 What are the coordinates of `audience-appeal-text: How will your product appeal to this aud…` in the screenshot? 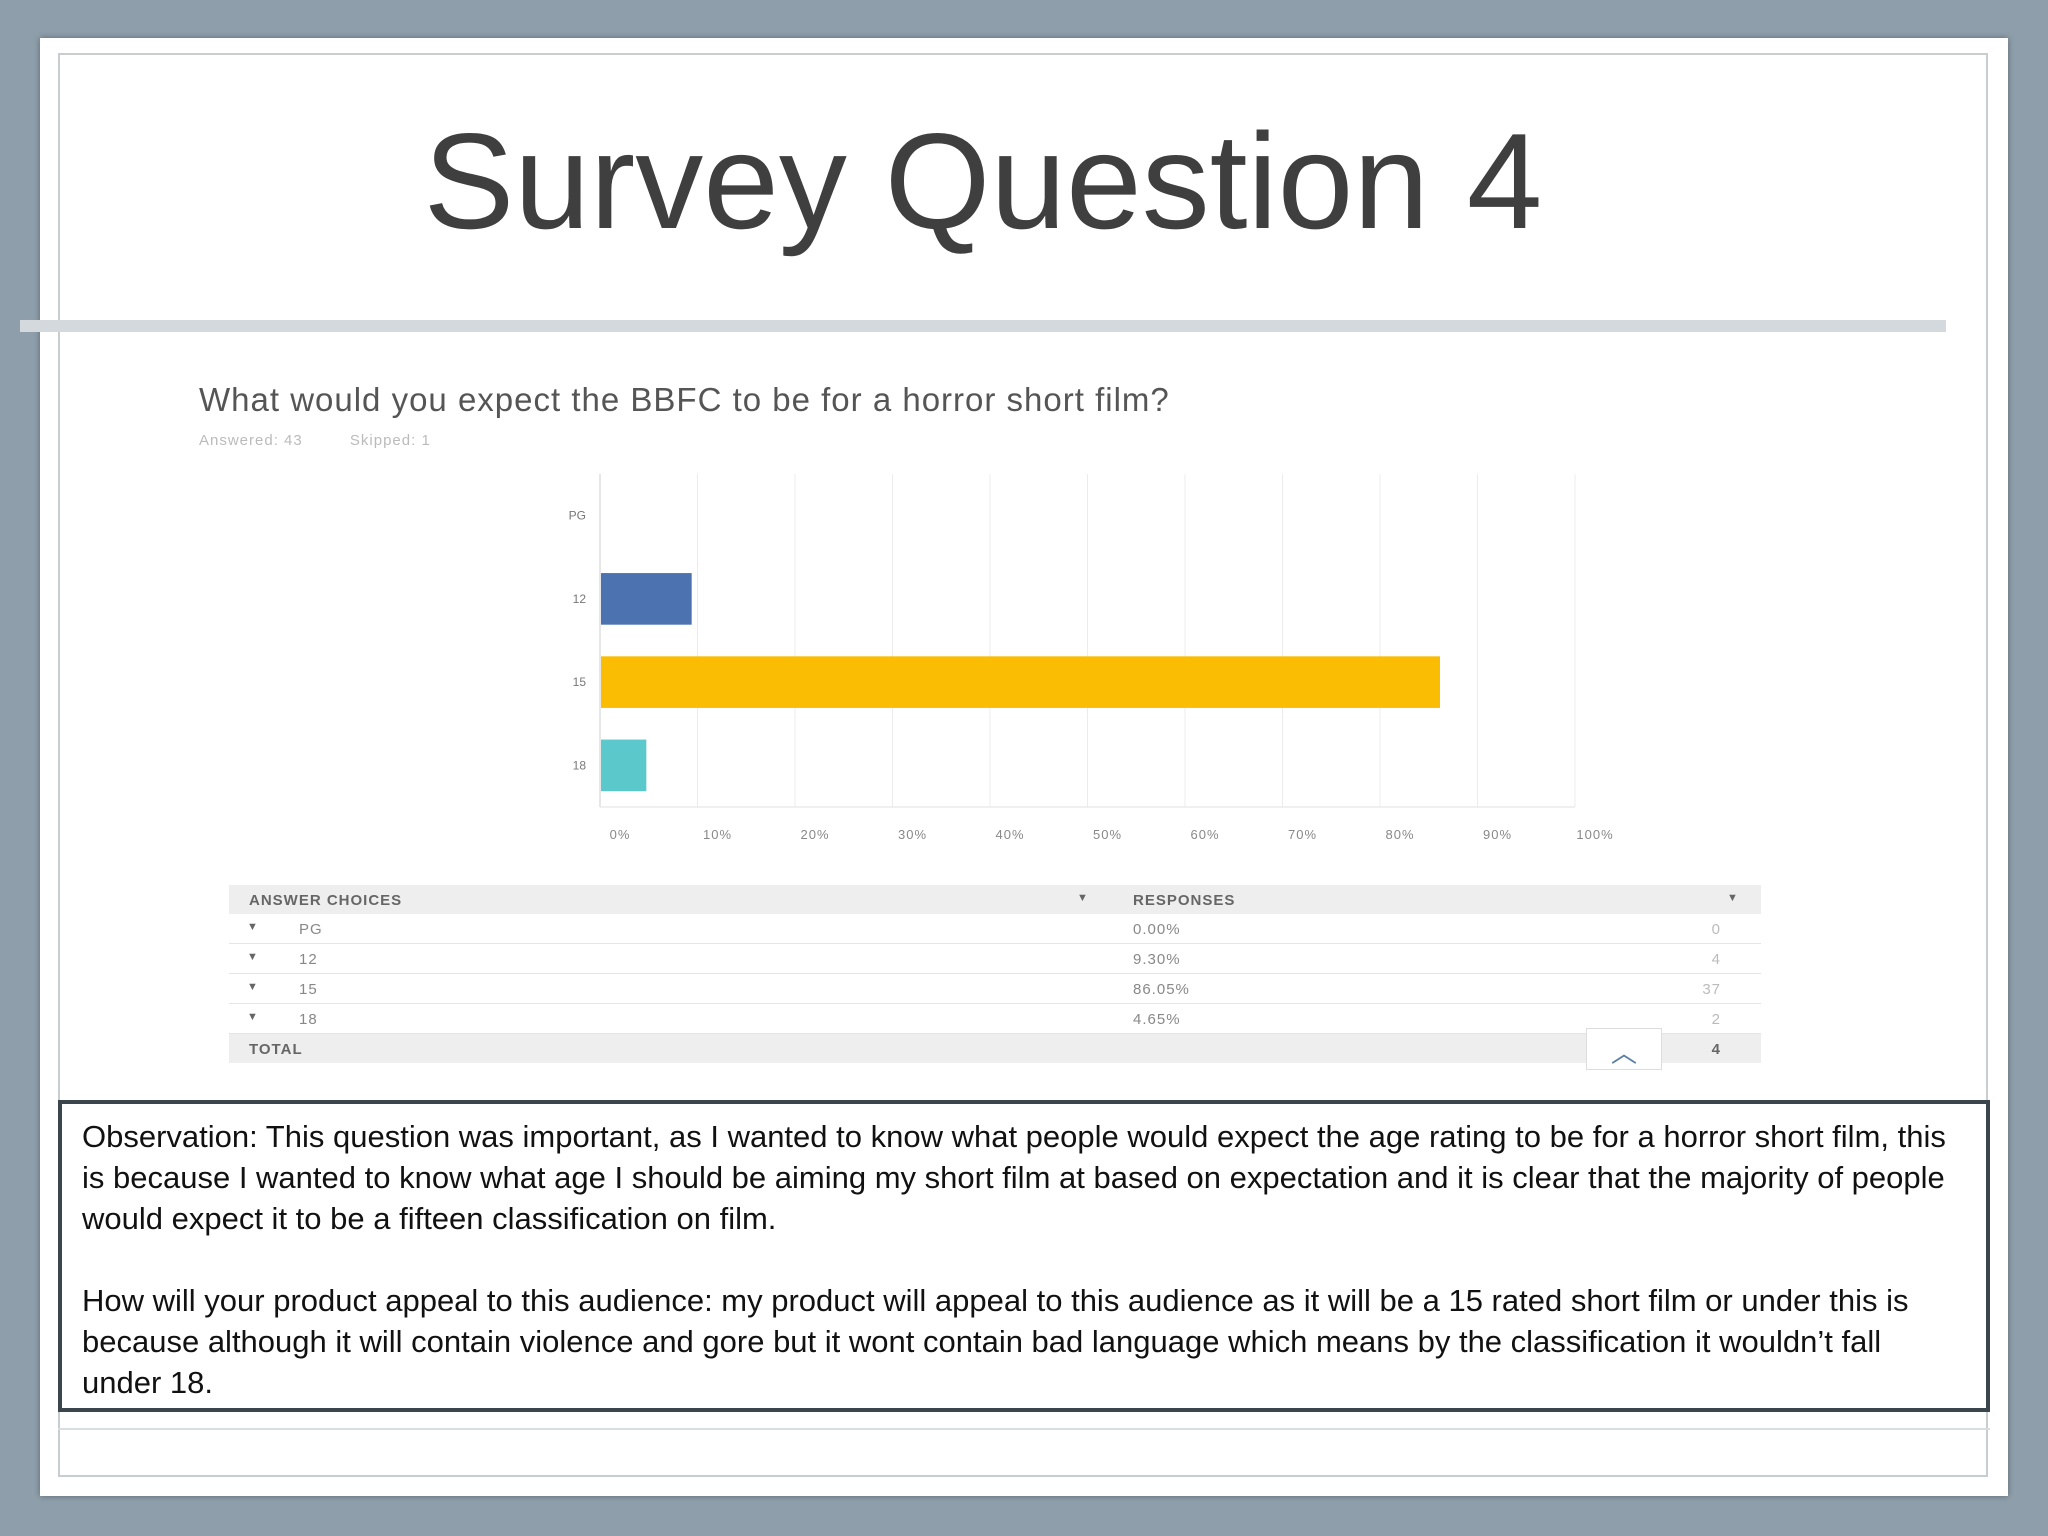 It's located at (995, 1341).